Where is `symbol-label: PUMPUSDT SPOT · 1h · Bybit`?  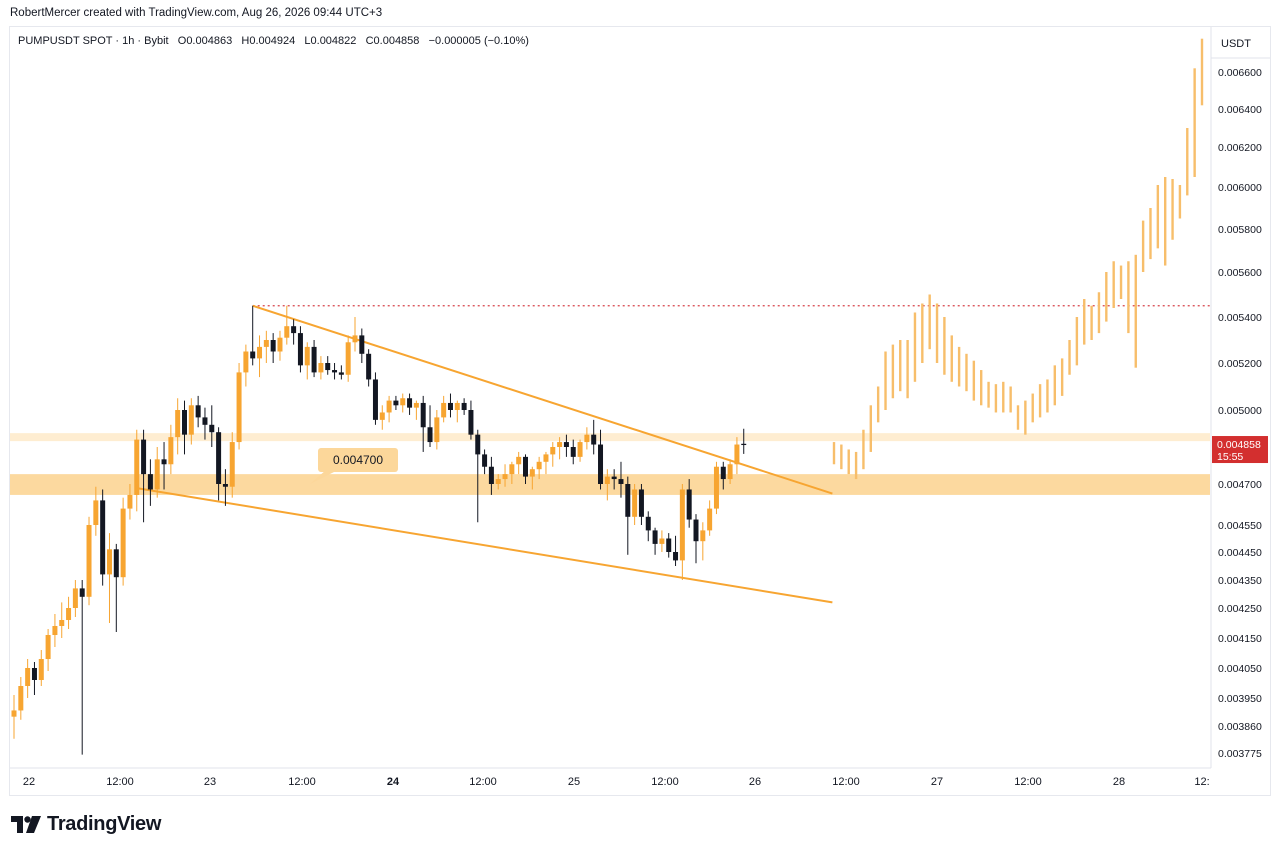
symbol-label: PUMPUSDT SPOT · 1h · Bybit is located at coordinates (93, 41).